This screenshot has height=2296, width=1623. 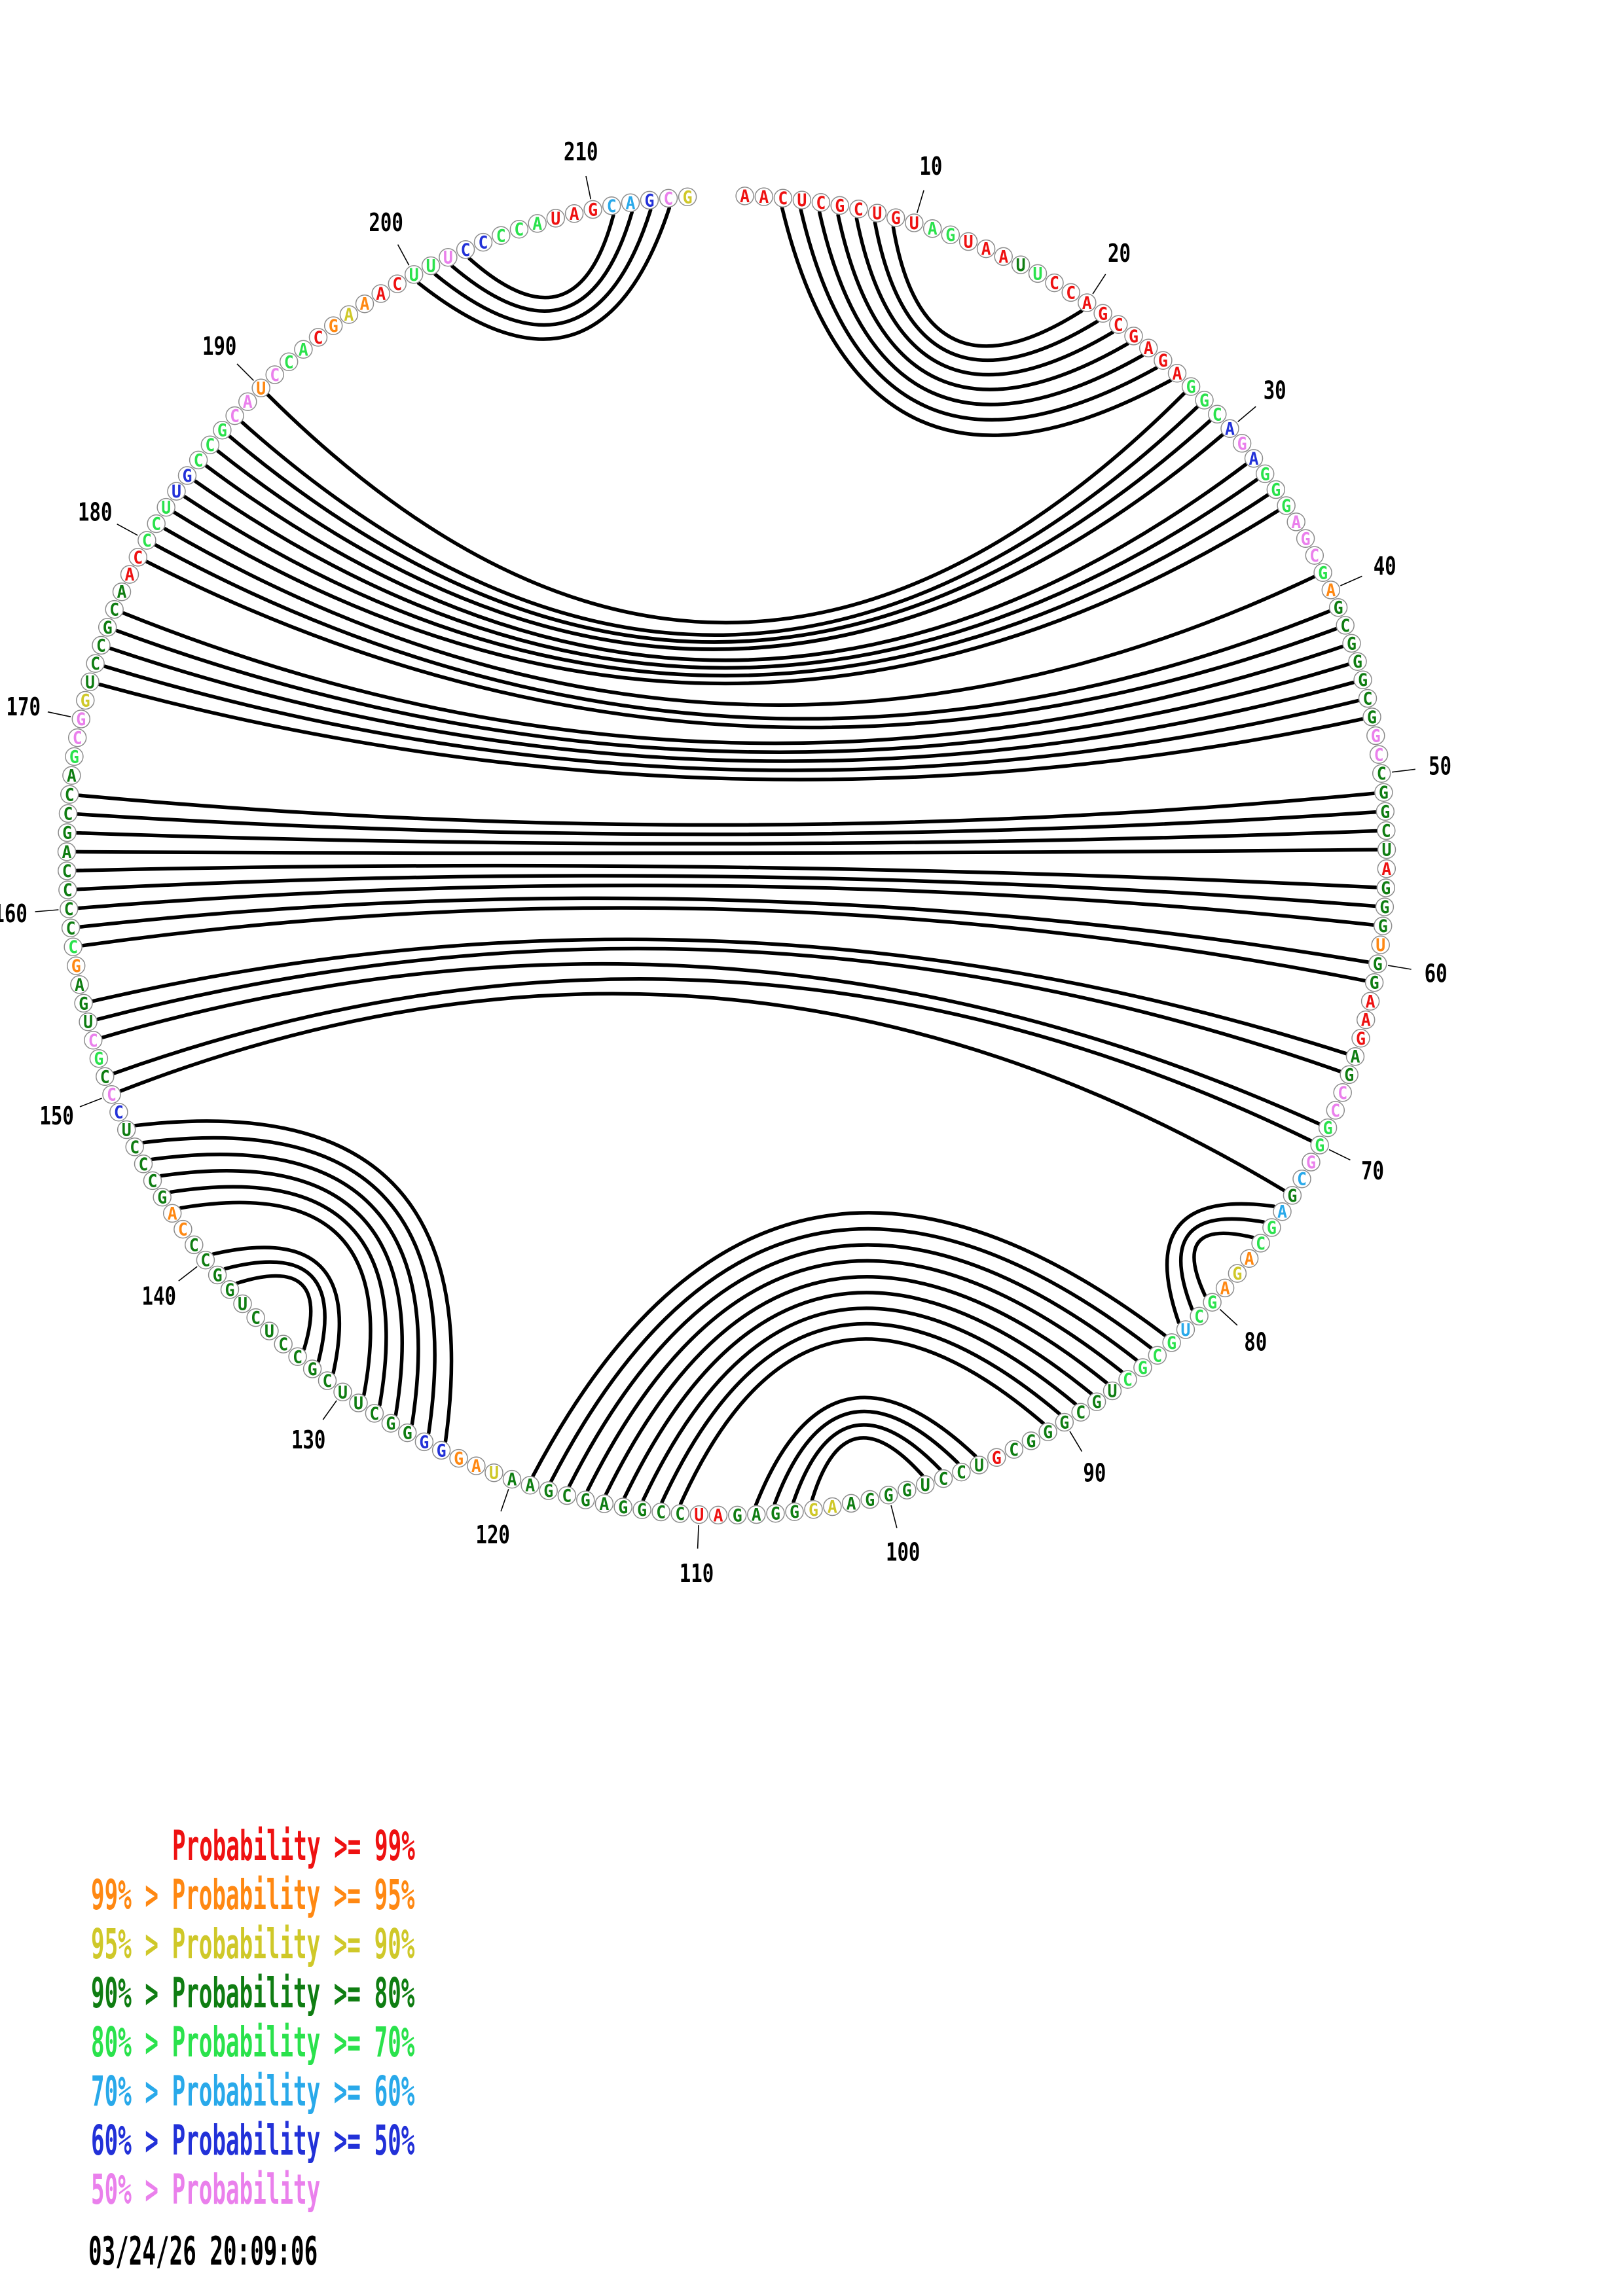 I want to click on nucleotide-181: C, so click(x=156, y=524).